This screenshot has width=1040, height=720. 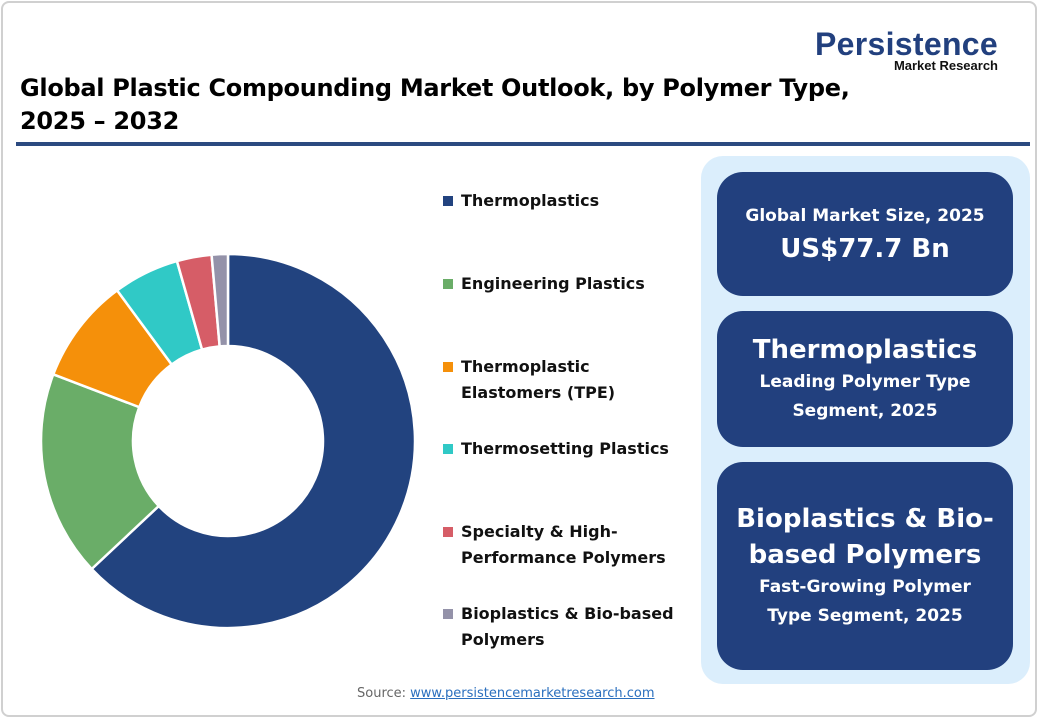 I want to click on legend-item: Bioplastics & Bio-based Polymers, so click(x=558, y=627).